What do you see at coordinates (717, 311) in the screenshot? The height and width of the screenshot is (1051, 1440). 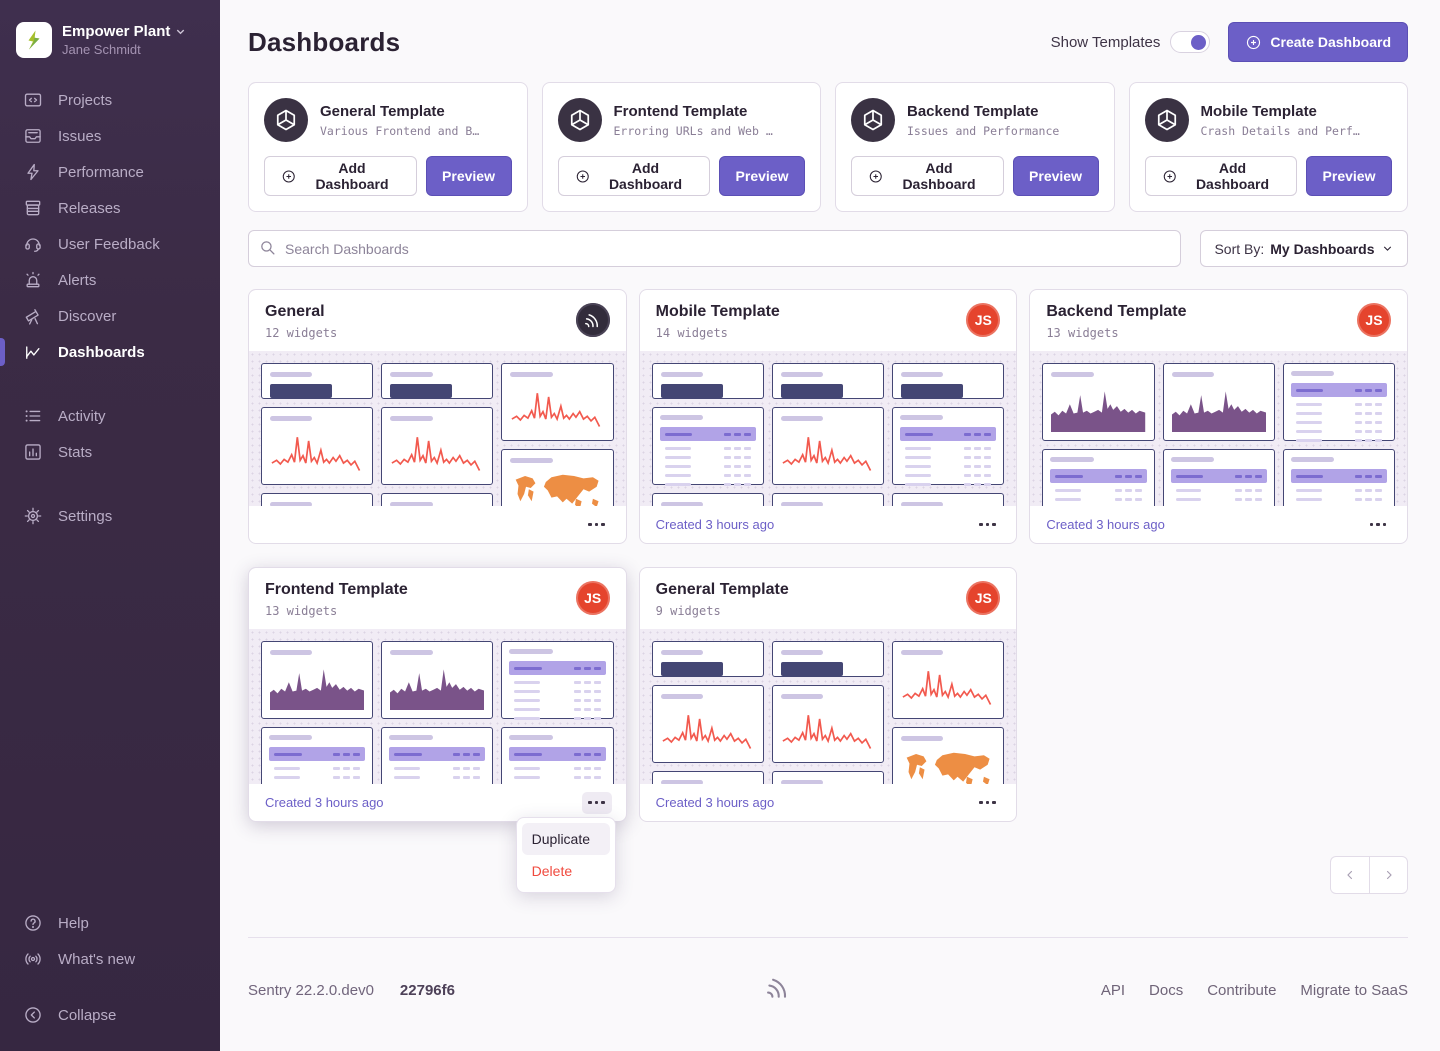 I see `dashboard-title: Mobile Template` at bounding box center [717, 311].